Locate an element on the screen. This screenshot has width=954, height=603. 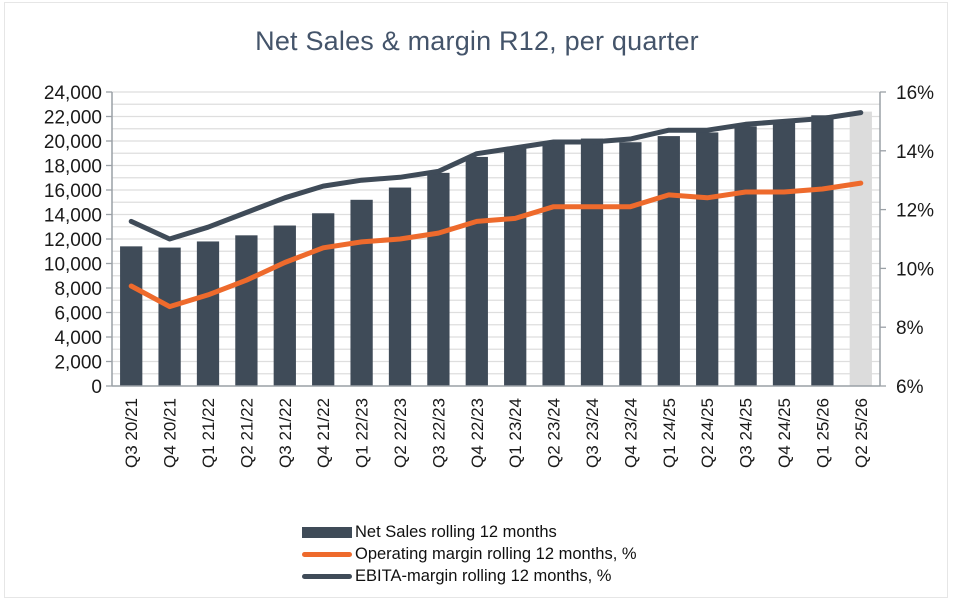
legend-item-operating-margin: Operating margin rolling 12 months, % is located at coordinates (469, 554).